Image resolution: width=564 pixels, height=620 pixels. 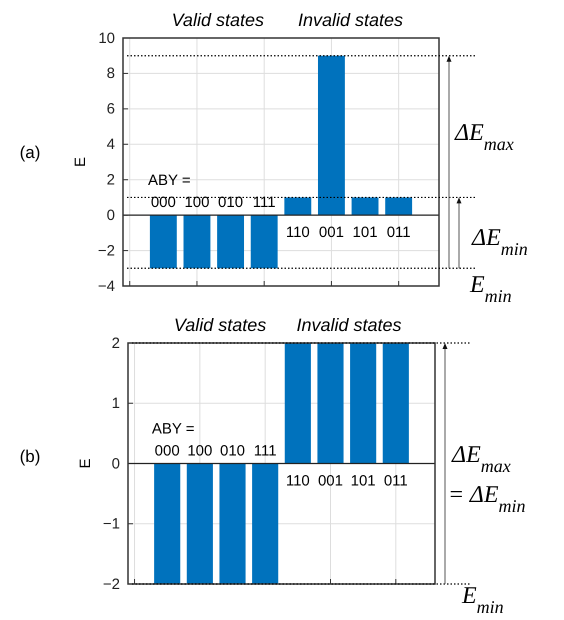 What do you see at coordinates (30, 152) in the screenshot?
I see `text: (a)` at bounding box center [30, 152].